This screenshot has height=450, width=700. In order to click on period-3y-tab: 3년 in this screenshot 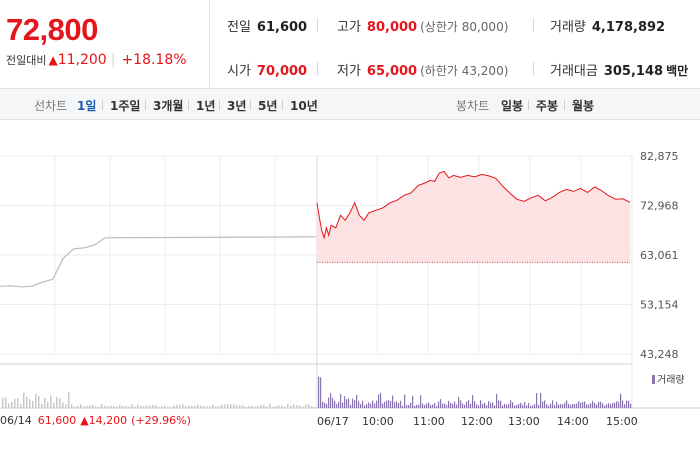, I will do `click(237, 106)`.